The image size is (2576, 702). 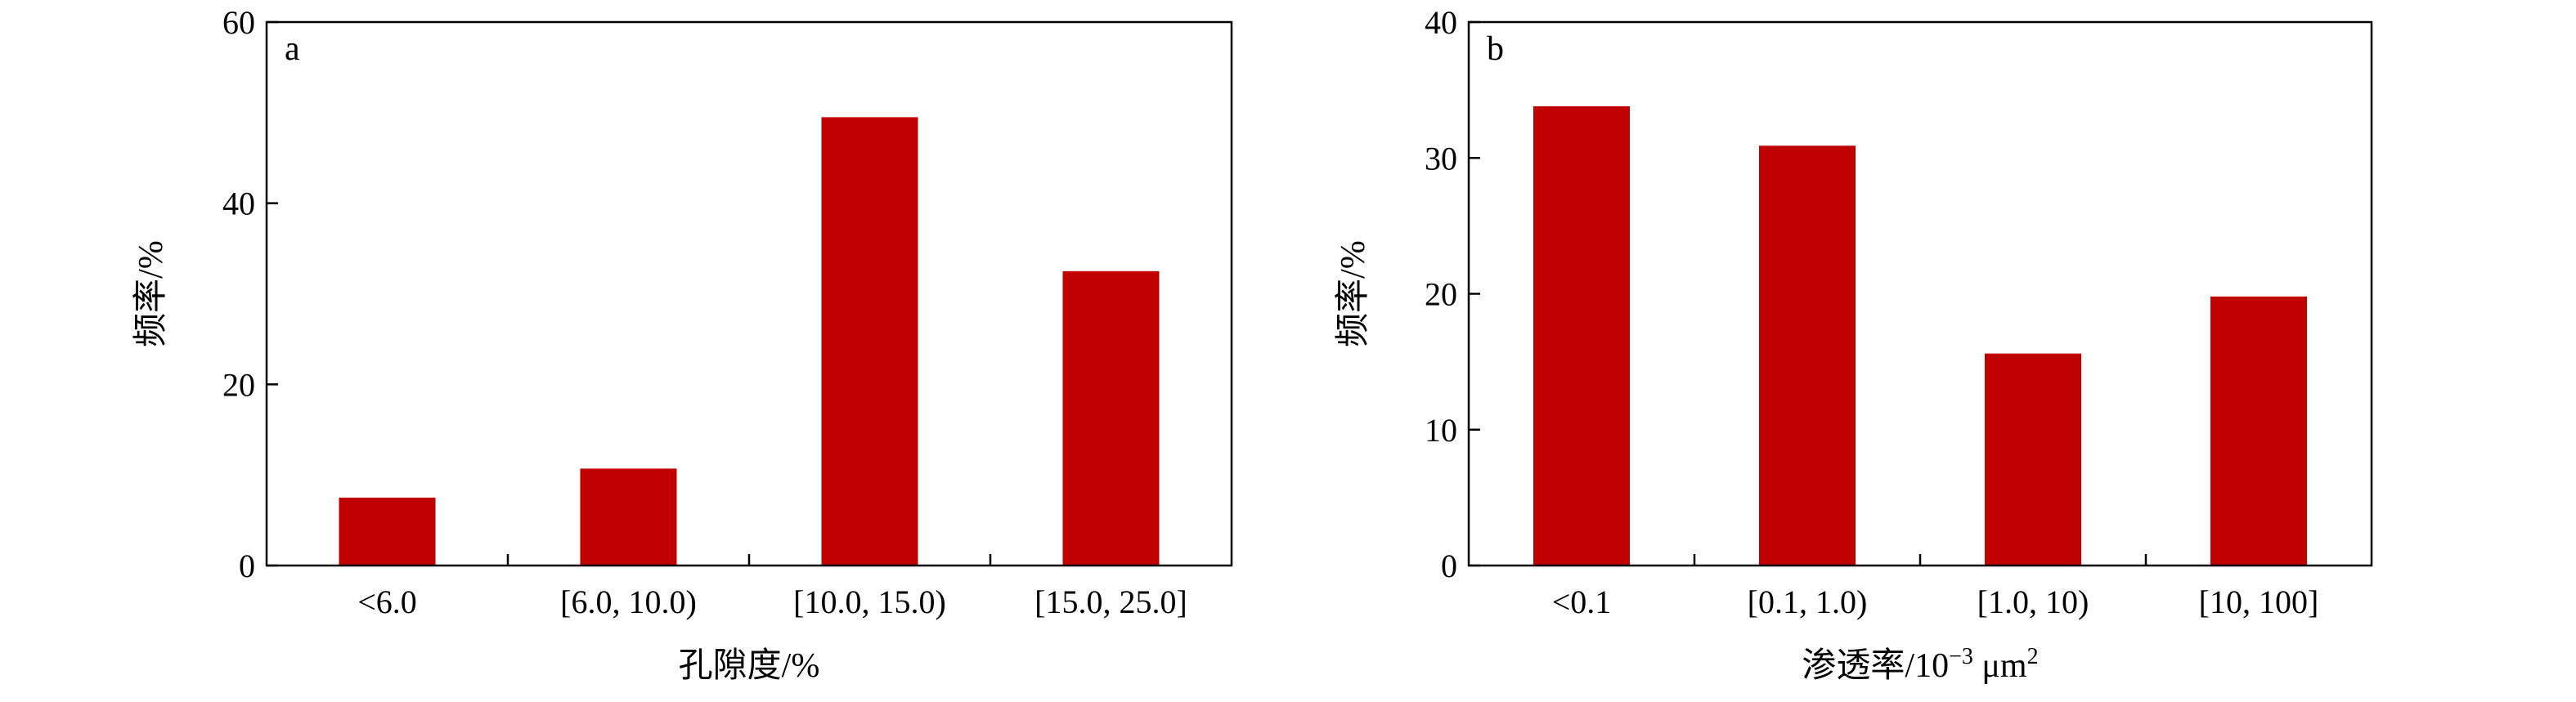 I want to click on x-axis-label: 孔隙度/%, so click(x=749, y=666).